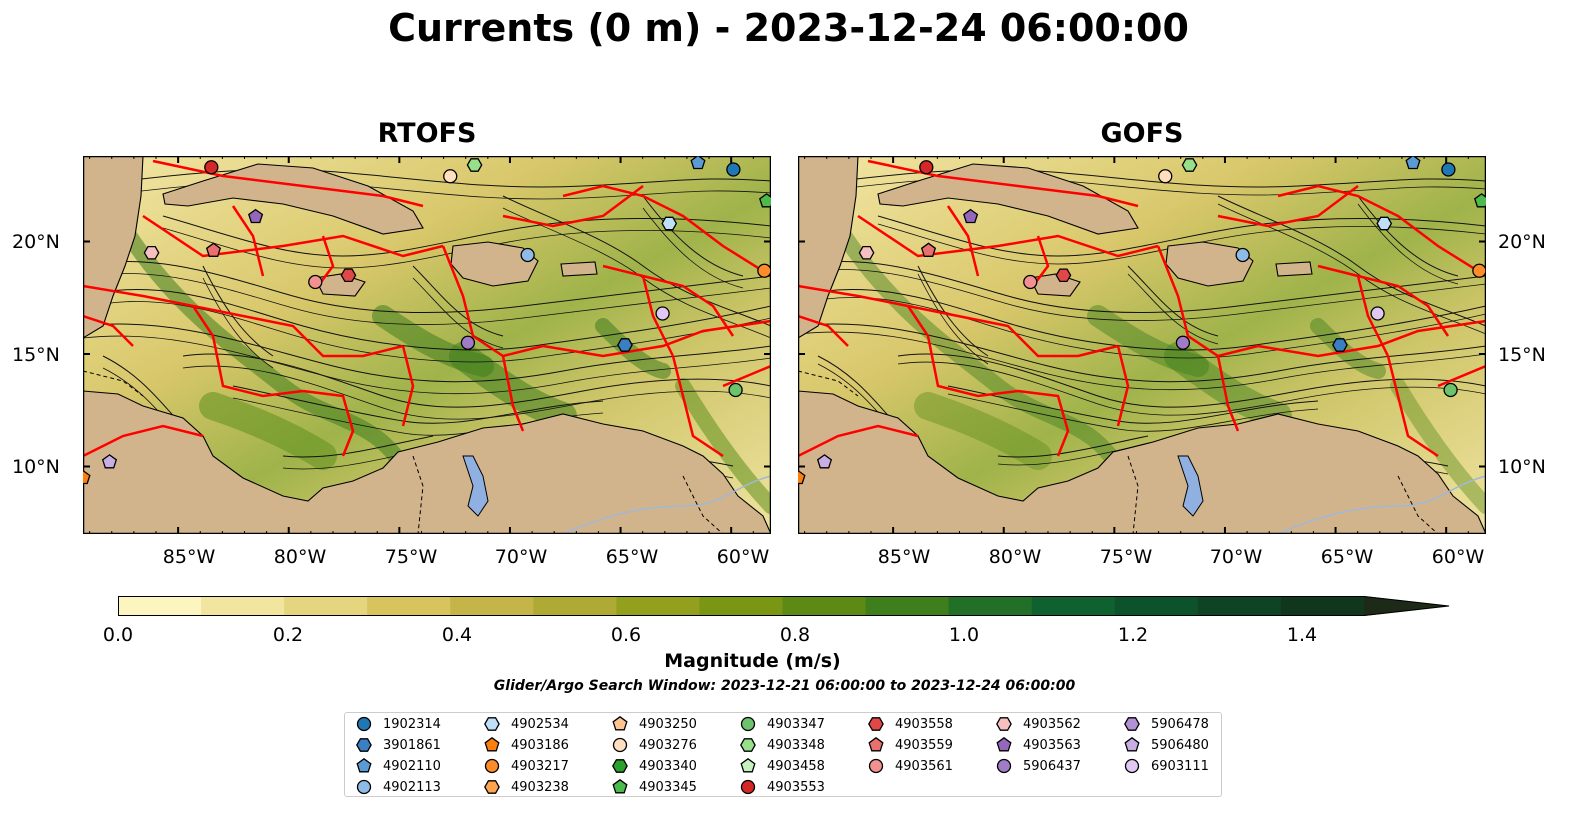  What do you see at coordinates (427, 133) in the screenshot?
I see `panel-title-rtofs: RTOFS` at bounding box center [427, 133].